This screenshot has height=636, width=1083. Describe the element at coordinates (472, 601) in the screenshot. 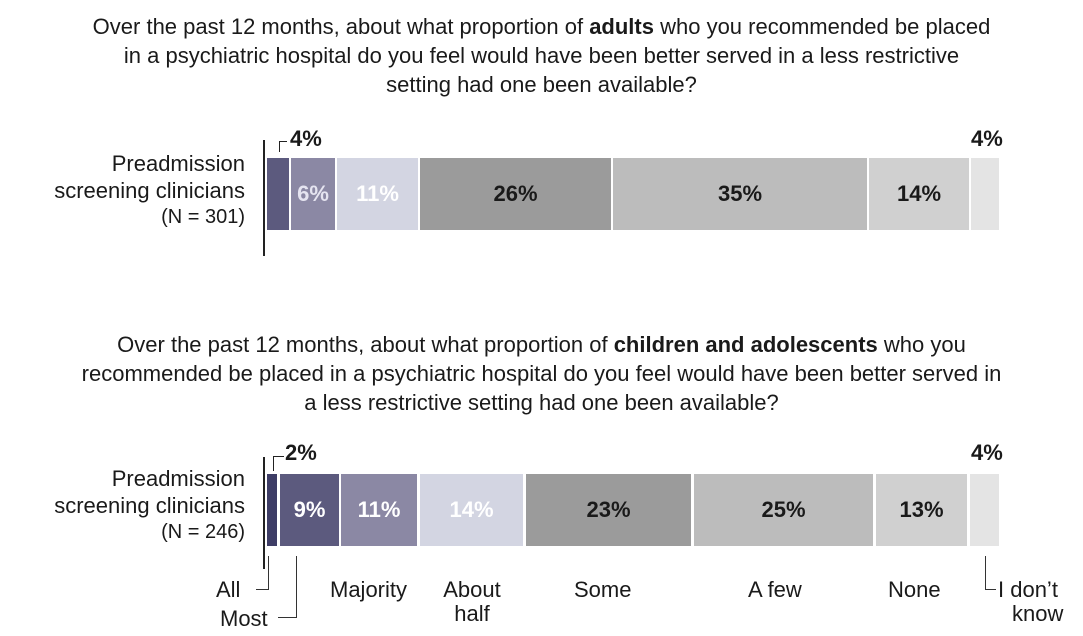

I see `category-label-about-half: About half` at that location.